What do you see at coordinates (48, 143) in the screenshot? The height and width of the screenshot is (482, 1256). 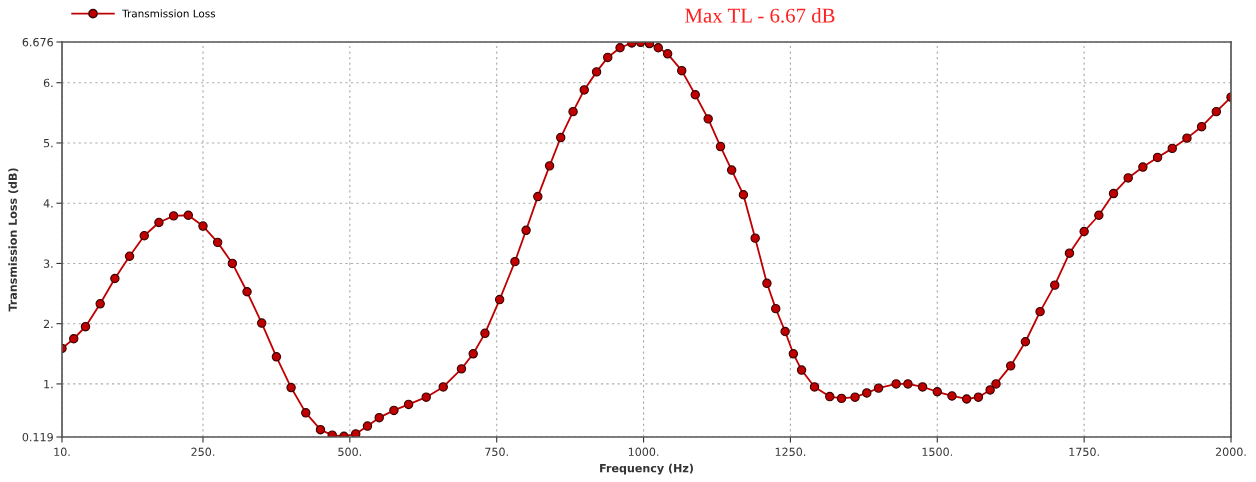 I see `y-tick-label: 5.` at bounding box center [48, 143].